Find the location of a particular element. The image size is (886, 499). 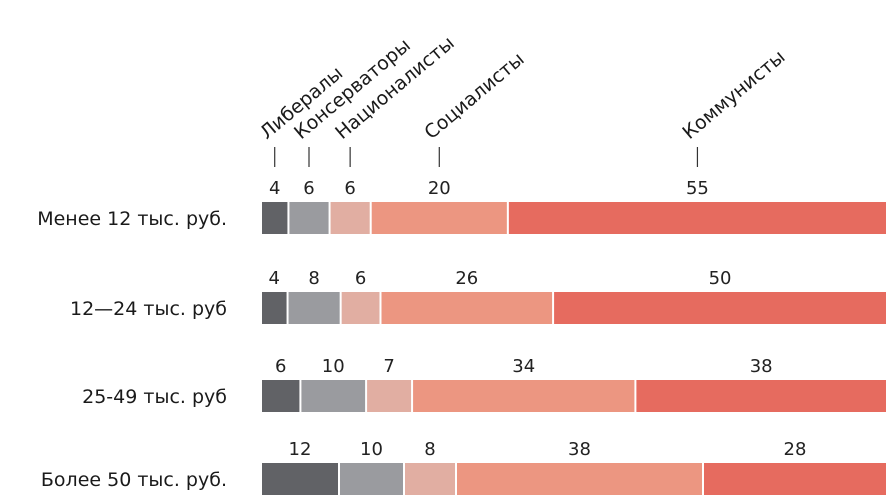

category-label: Менее 12 тыс. руб. is located at coordinates (132, 219).